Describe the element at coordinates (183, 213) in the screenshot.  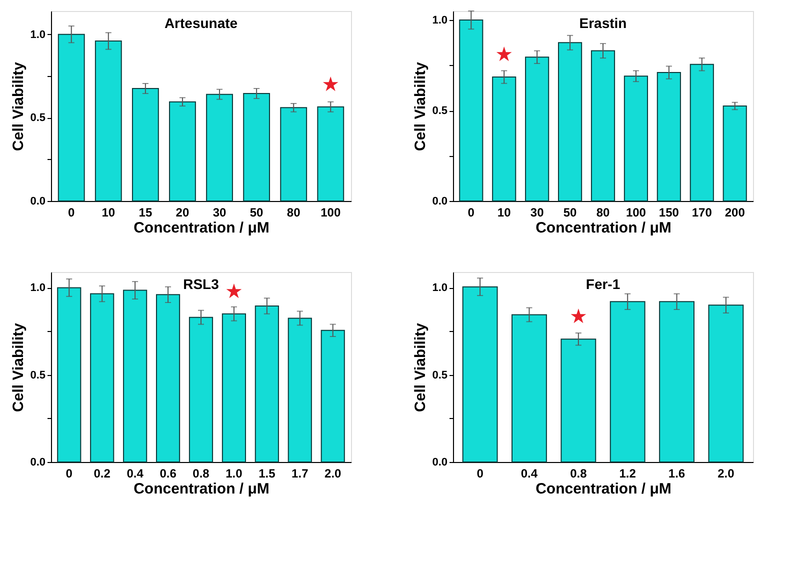
I see `x-tick-label: 20` at that location.